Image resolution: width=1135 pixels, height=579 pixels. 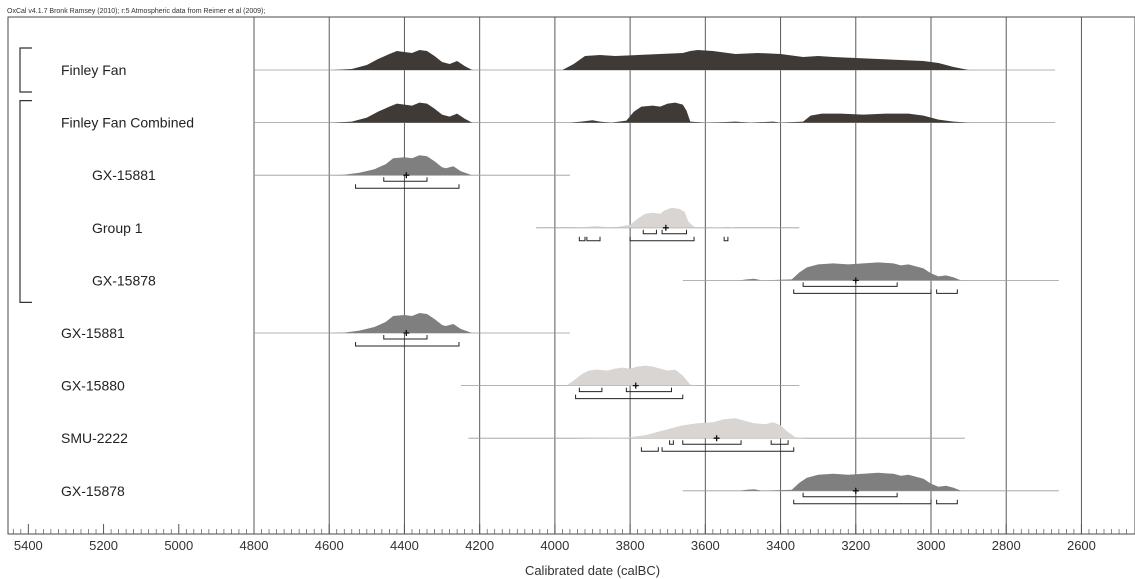 What do you see at coordinates (780, 545) in the screenshot?
I see `tick-label: 3400` at bounding box center [780, 545].